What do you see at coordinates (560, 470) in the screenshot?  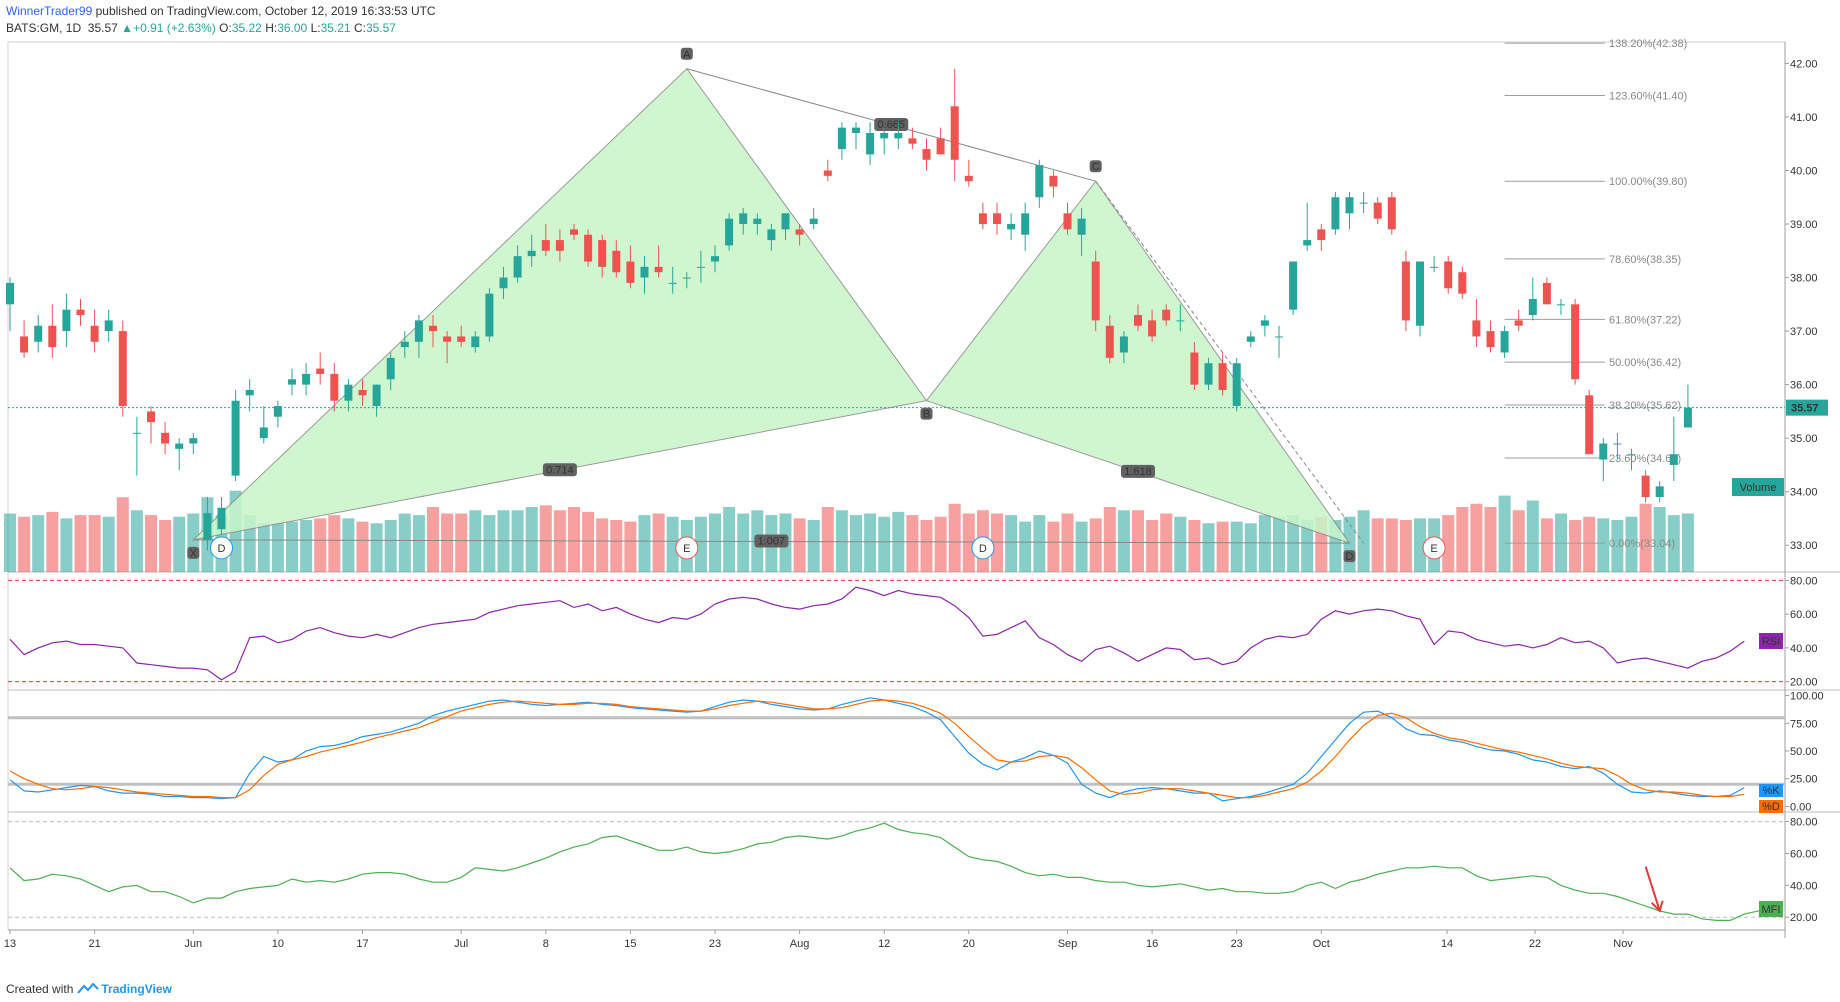 I see `harmonic-ratio-label: 0.714` at bounding box center [560, 470].